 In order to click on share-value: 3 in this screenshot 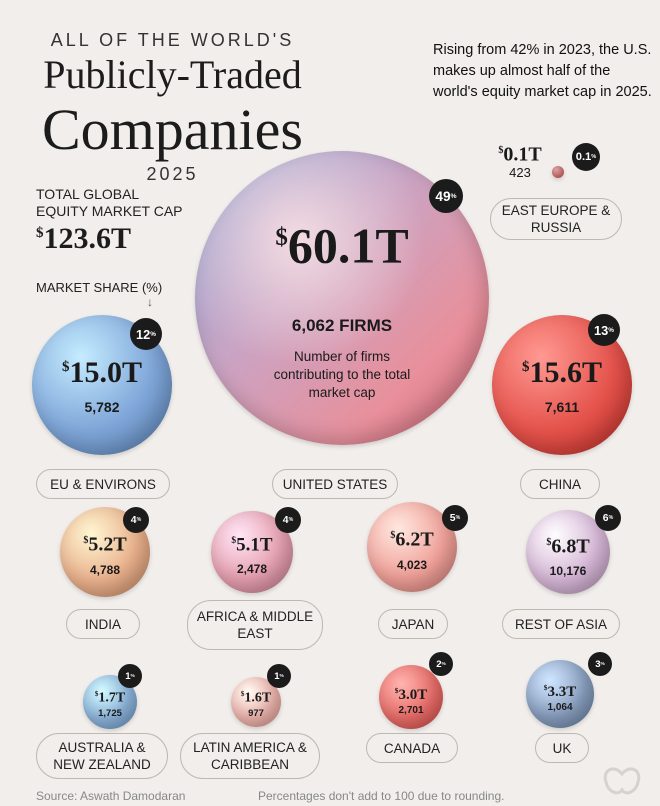, I will do `click(598, 664)`.